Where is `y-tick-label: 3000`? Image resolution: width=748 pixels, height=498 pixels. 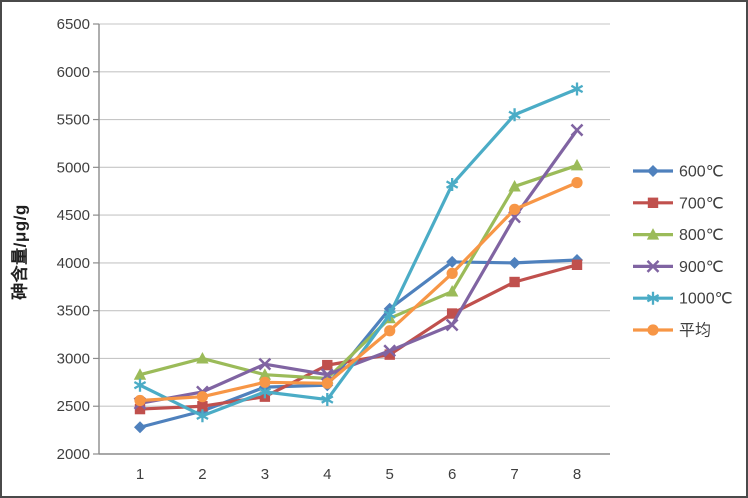 y-tick-label: 3000 is located at coordinates (73, 358).